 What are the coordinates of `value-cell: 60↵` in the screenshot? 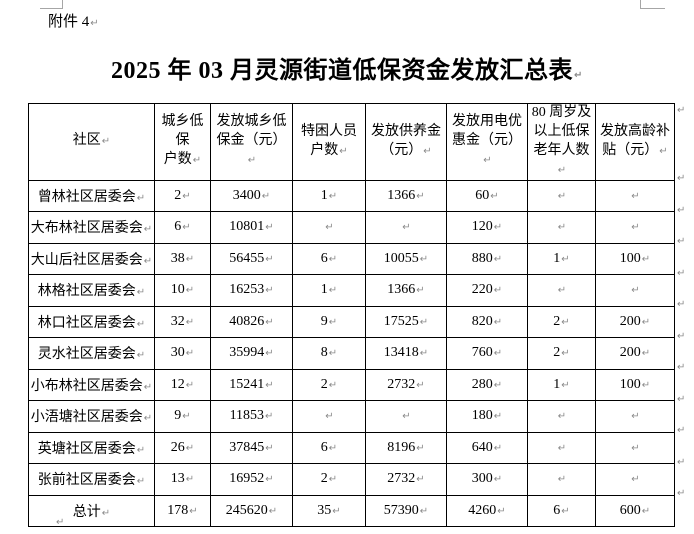 It's located at (487, 196).